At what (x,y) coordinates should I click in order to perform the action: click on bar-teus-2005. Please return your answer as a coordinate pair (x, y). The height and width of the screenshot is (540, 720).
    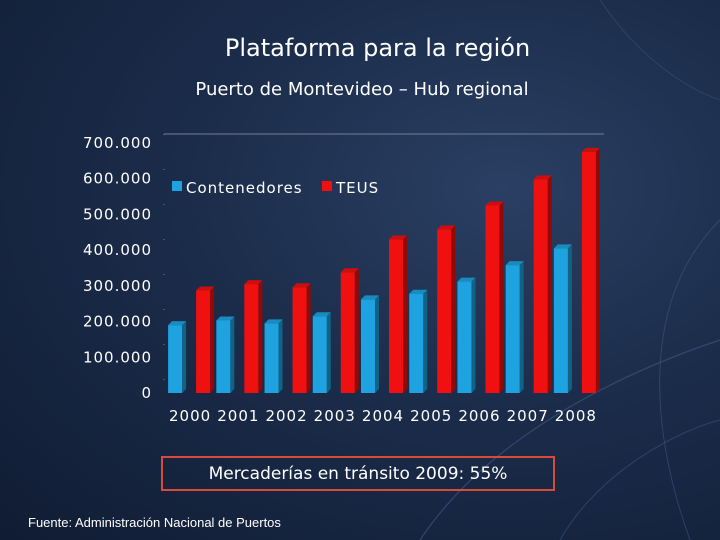
    Looking at the image, I should click on (446, 309).